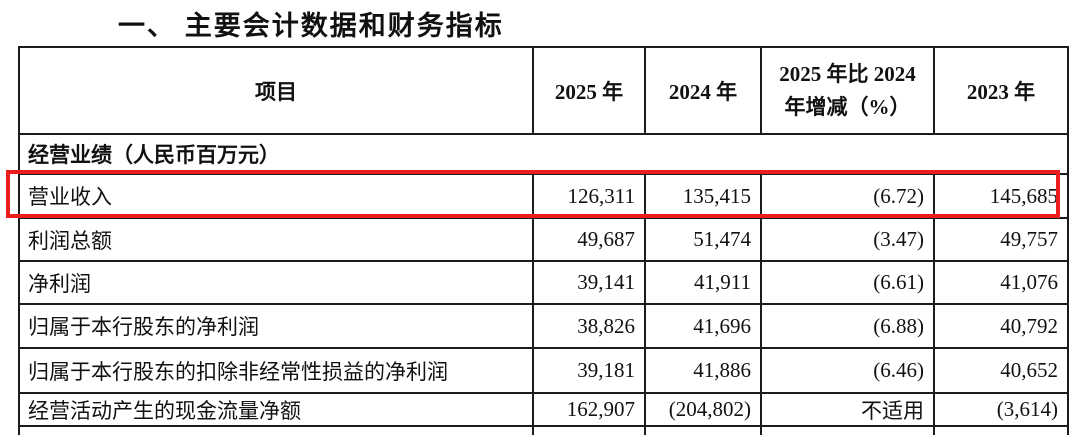 This screenshot has width=1080, height=435. Describe the element at coordinates (589, 196) in the screenshot. I see `value-2025: 126,311` at that location.